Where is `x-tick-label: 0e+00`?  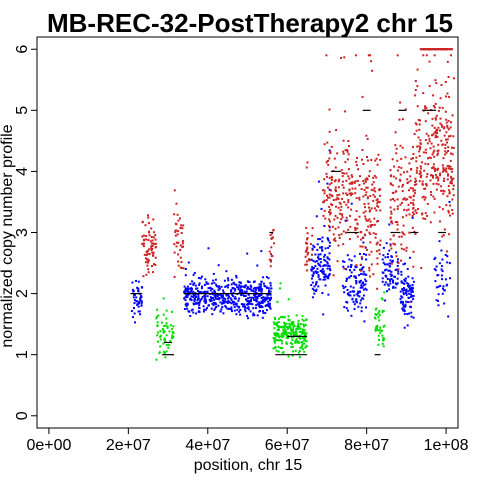
x-tick-label: 0e+00 is located at coordinates (48, 445).